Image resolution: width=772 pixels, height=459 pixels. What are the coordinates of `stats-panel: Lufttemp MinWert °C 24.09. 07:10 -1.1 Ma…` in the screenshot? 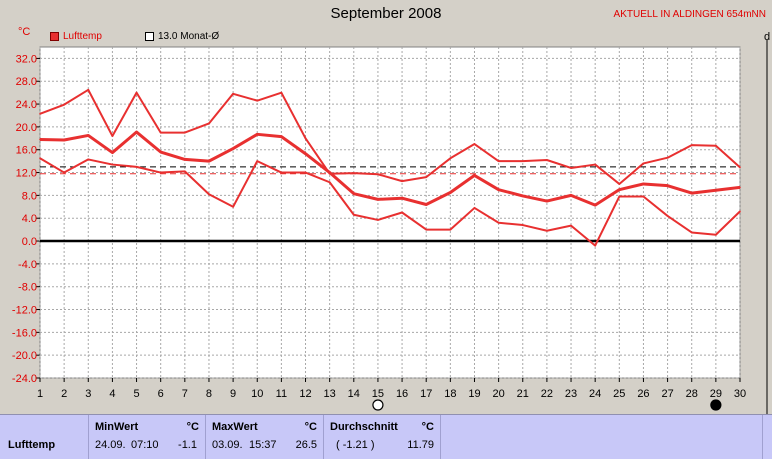 It's located at (386, 436).